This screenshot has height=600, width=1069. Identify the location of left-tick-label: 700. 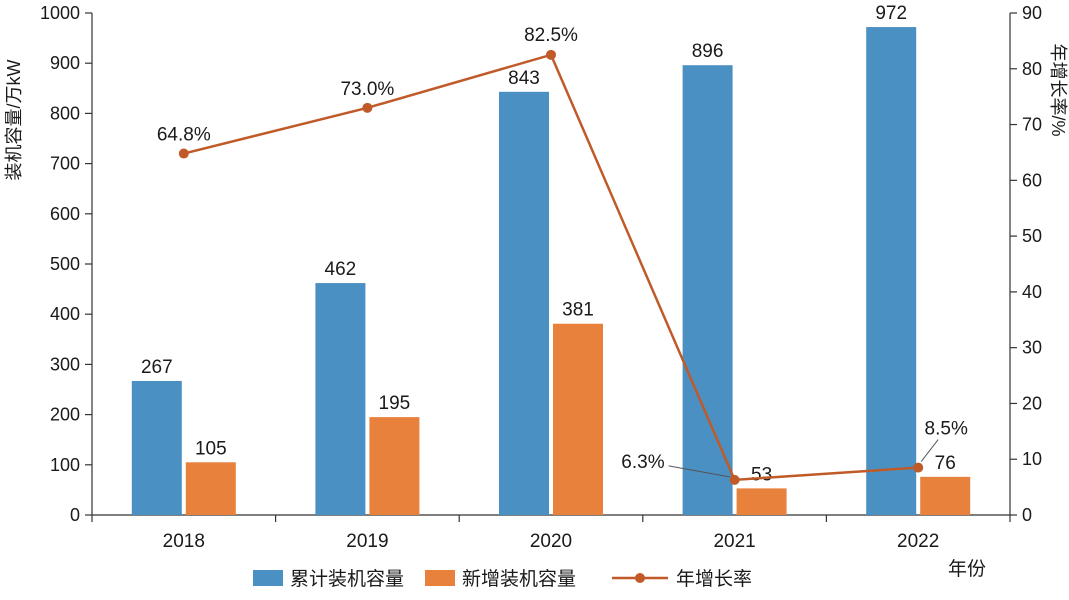
(65, 164).